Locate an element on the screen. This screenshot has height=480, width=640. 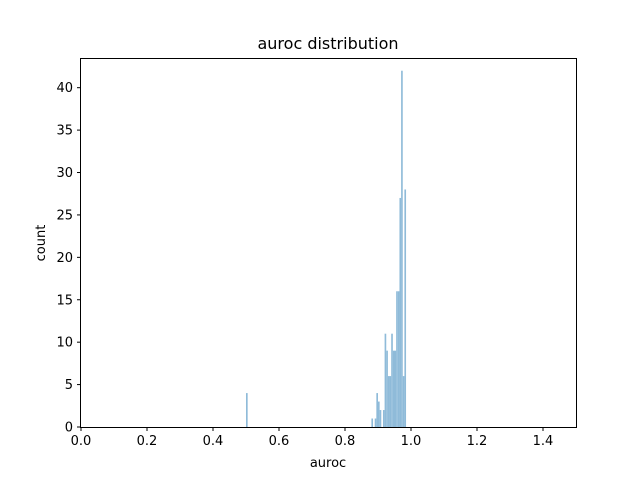
x-tick-label: 0.0 is located at coordinates (81, 441).